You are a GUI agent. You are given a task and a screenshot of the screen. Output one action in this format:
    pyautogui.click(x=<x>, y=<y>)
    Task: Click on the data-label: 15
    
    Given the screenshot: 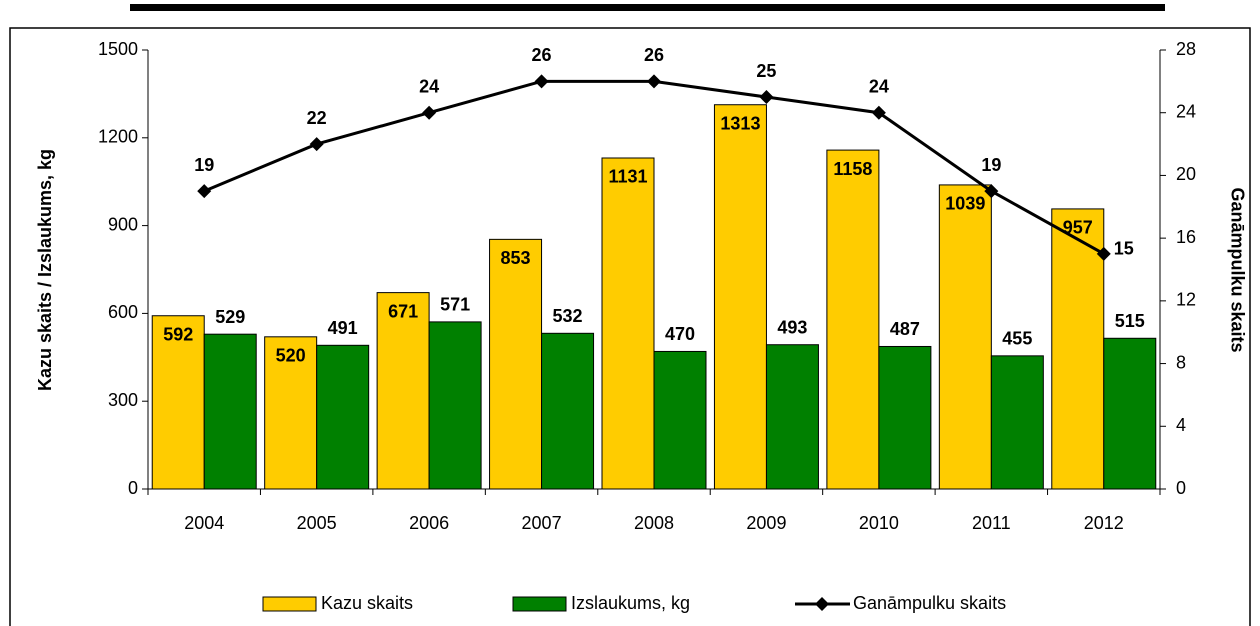 What is the action you would take?
    pyautogui.click(x=1124, y=249)
    